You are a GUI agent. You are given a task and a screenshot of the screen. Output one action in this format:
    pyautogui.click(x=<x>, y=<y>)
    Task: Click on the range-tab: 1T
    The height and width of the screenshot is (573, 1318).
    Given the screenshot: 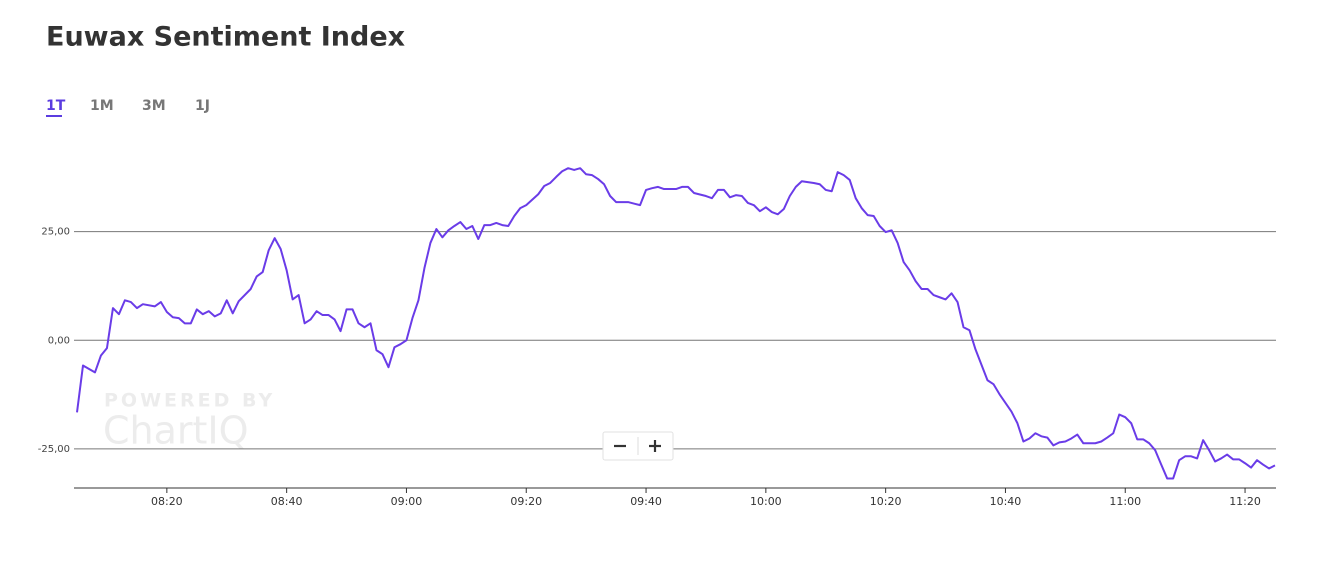 What is the action you would take?
    pyautogui.click(x=56, y=106)
    